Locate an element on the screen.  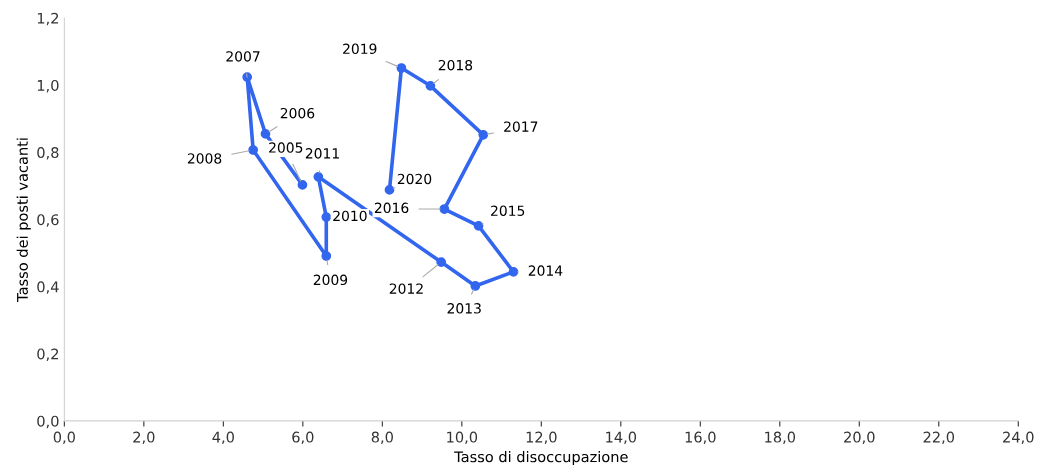
annotation: 2011 is located at coordinates (322, 153).